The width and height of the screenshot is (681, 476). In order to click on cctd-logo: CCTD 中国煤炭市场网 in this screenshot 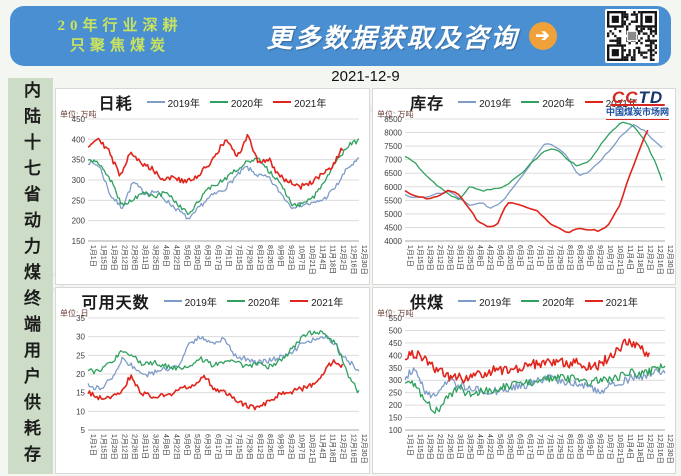, I will do `click(637, 104)`.